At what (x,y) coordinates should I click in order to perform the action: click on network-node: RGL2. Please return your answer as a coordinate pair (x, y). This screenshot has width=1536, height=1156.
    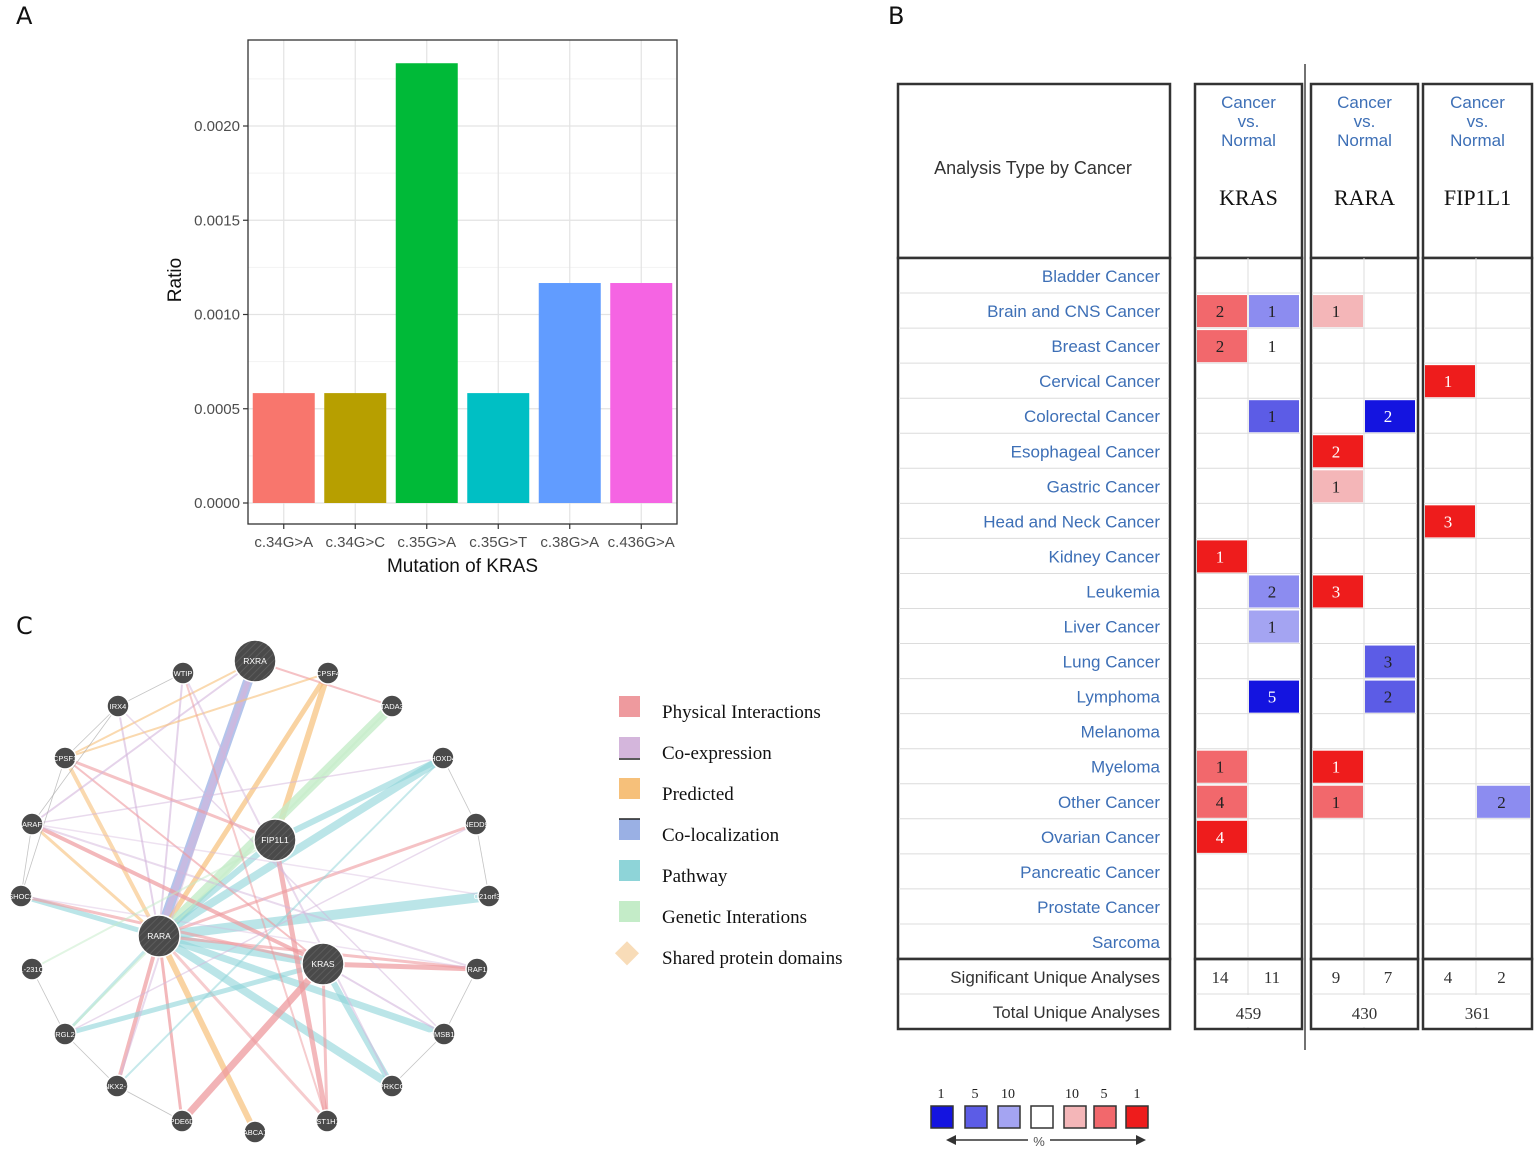
    Looking at the image, I should click on (65, 1034).